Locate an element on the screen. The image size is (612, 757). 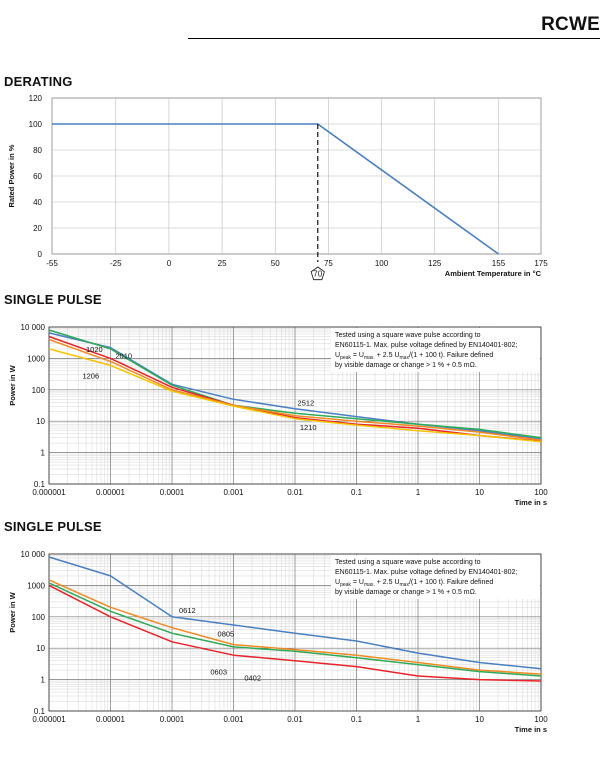
header-rule is located at coordinates (394, 38).